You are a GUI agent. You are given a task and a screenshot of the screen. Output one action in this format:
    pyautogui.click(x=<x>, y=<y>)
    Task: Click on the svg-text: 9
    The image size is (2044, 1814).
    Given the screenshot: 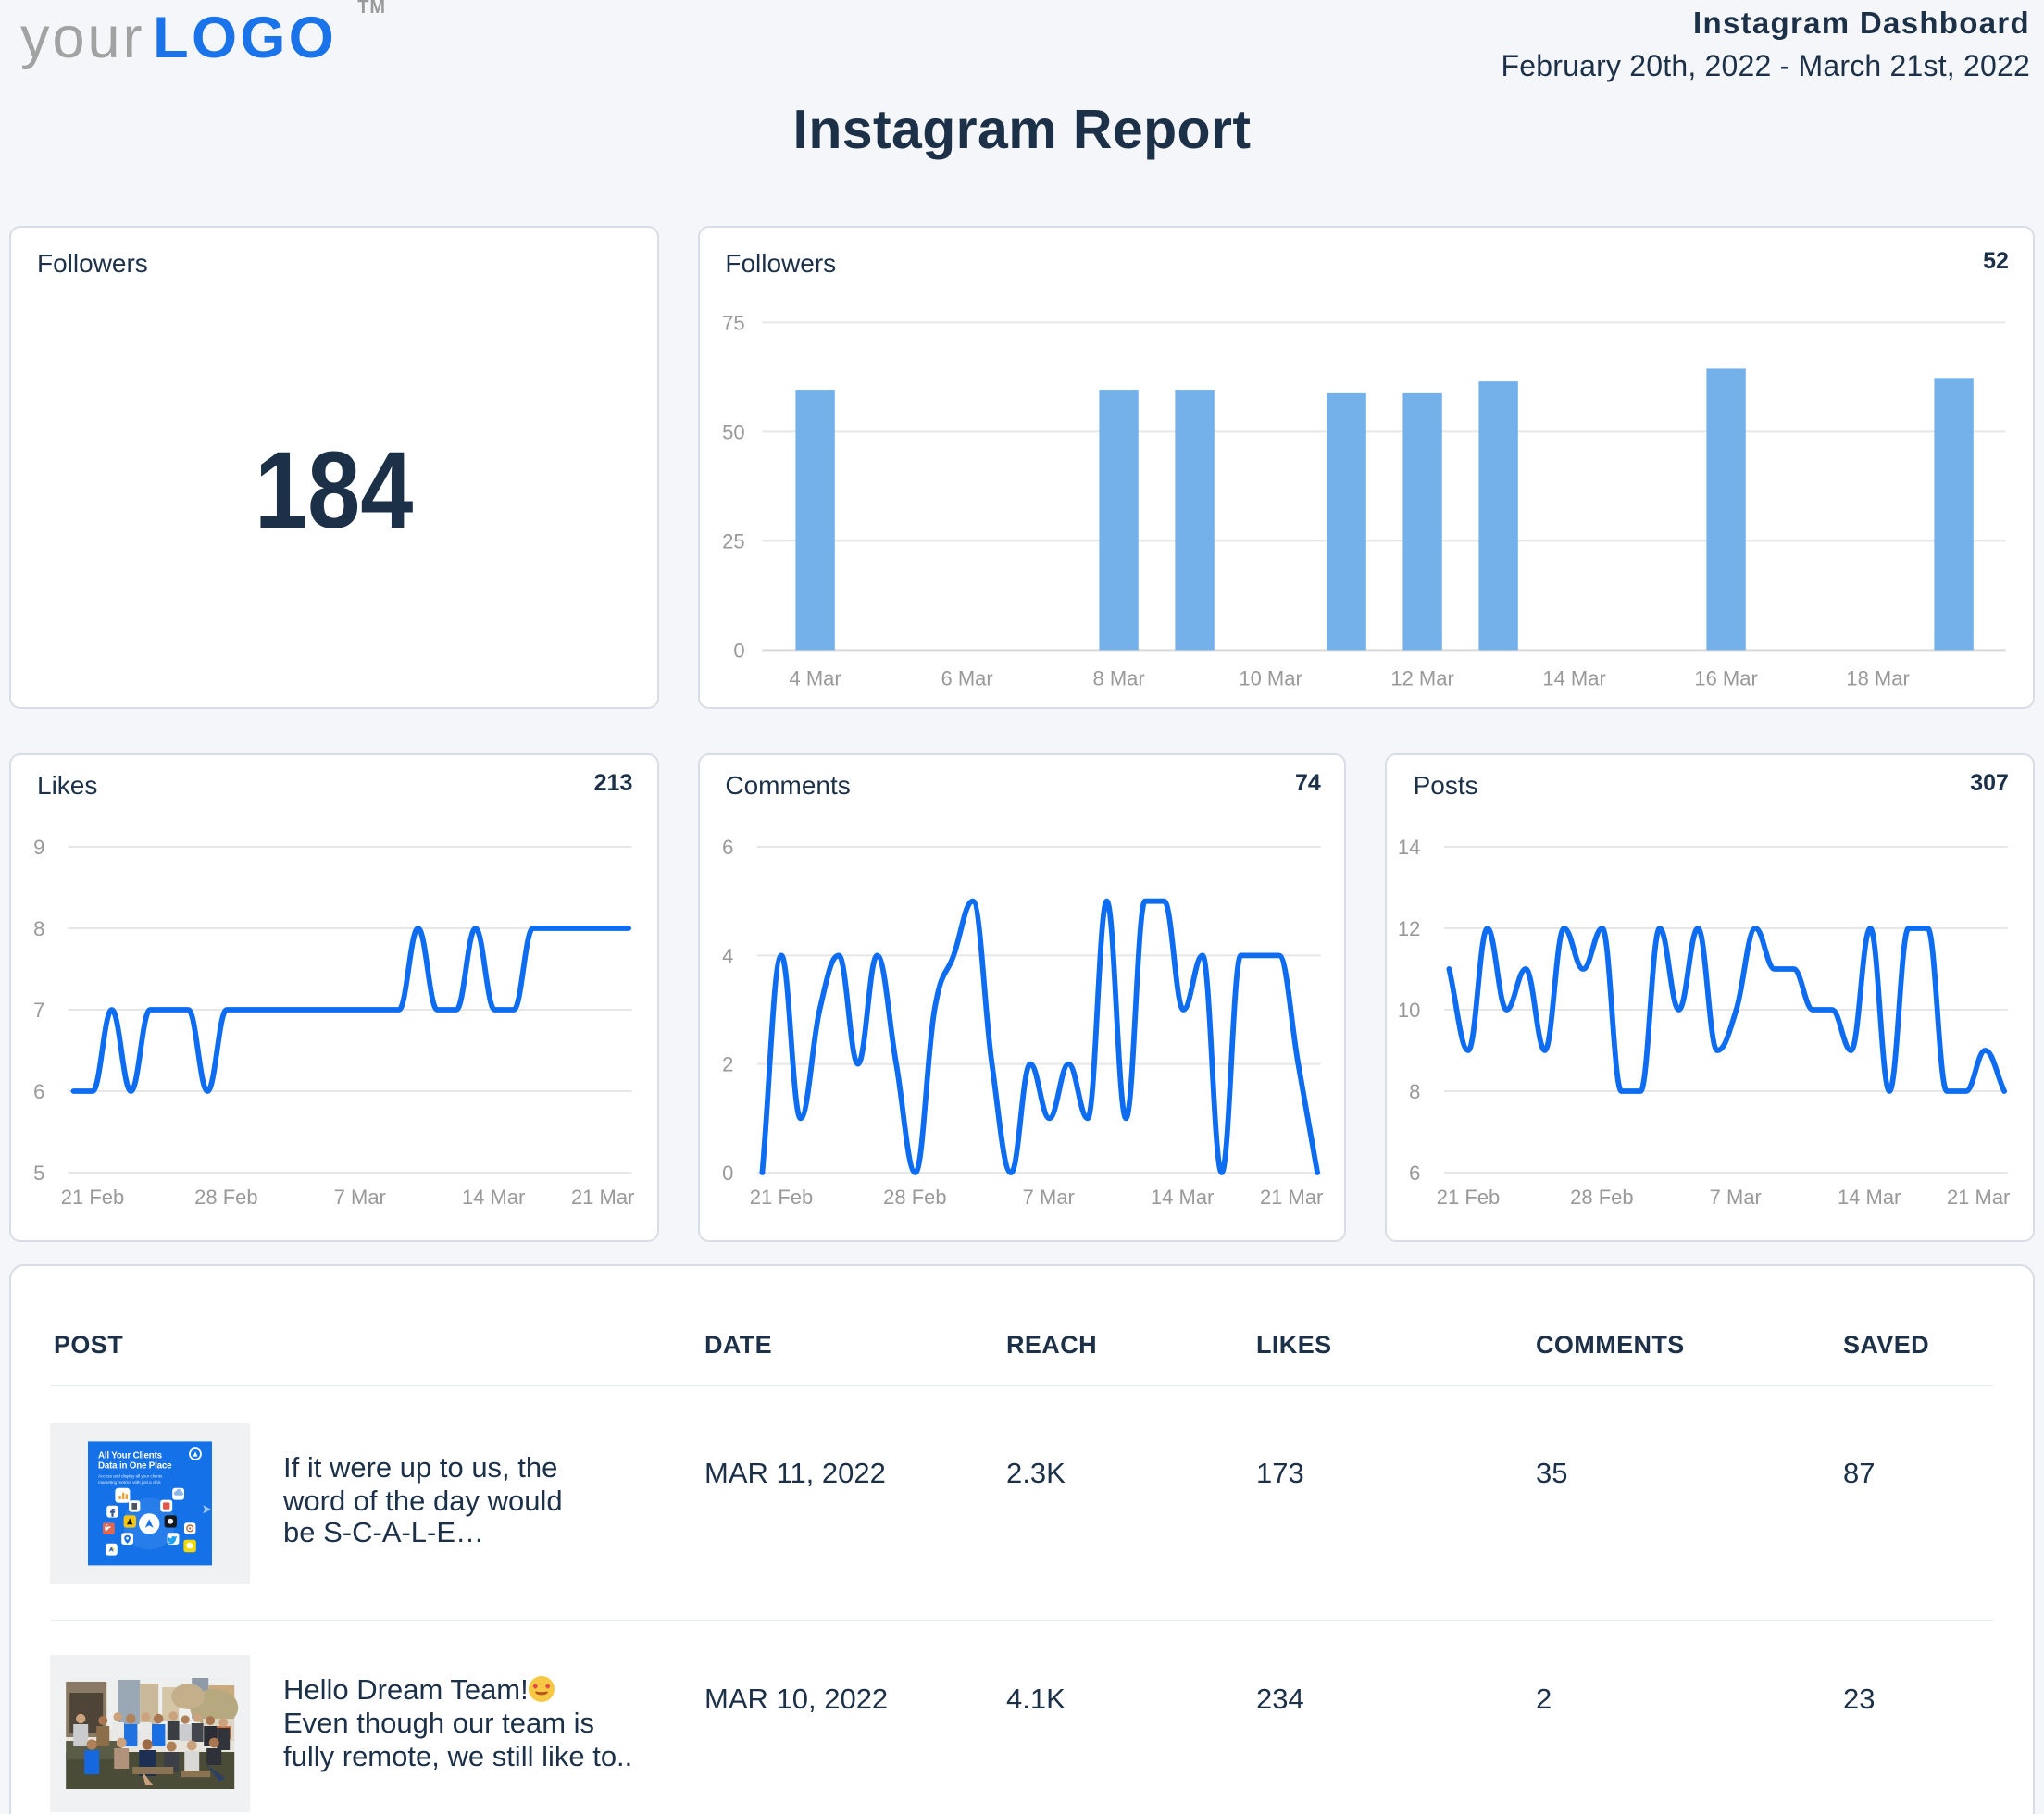 What is the action you would take?
    pyautogui.click(x=38, y=847)
    